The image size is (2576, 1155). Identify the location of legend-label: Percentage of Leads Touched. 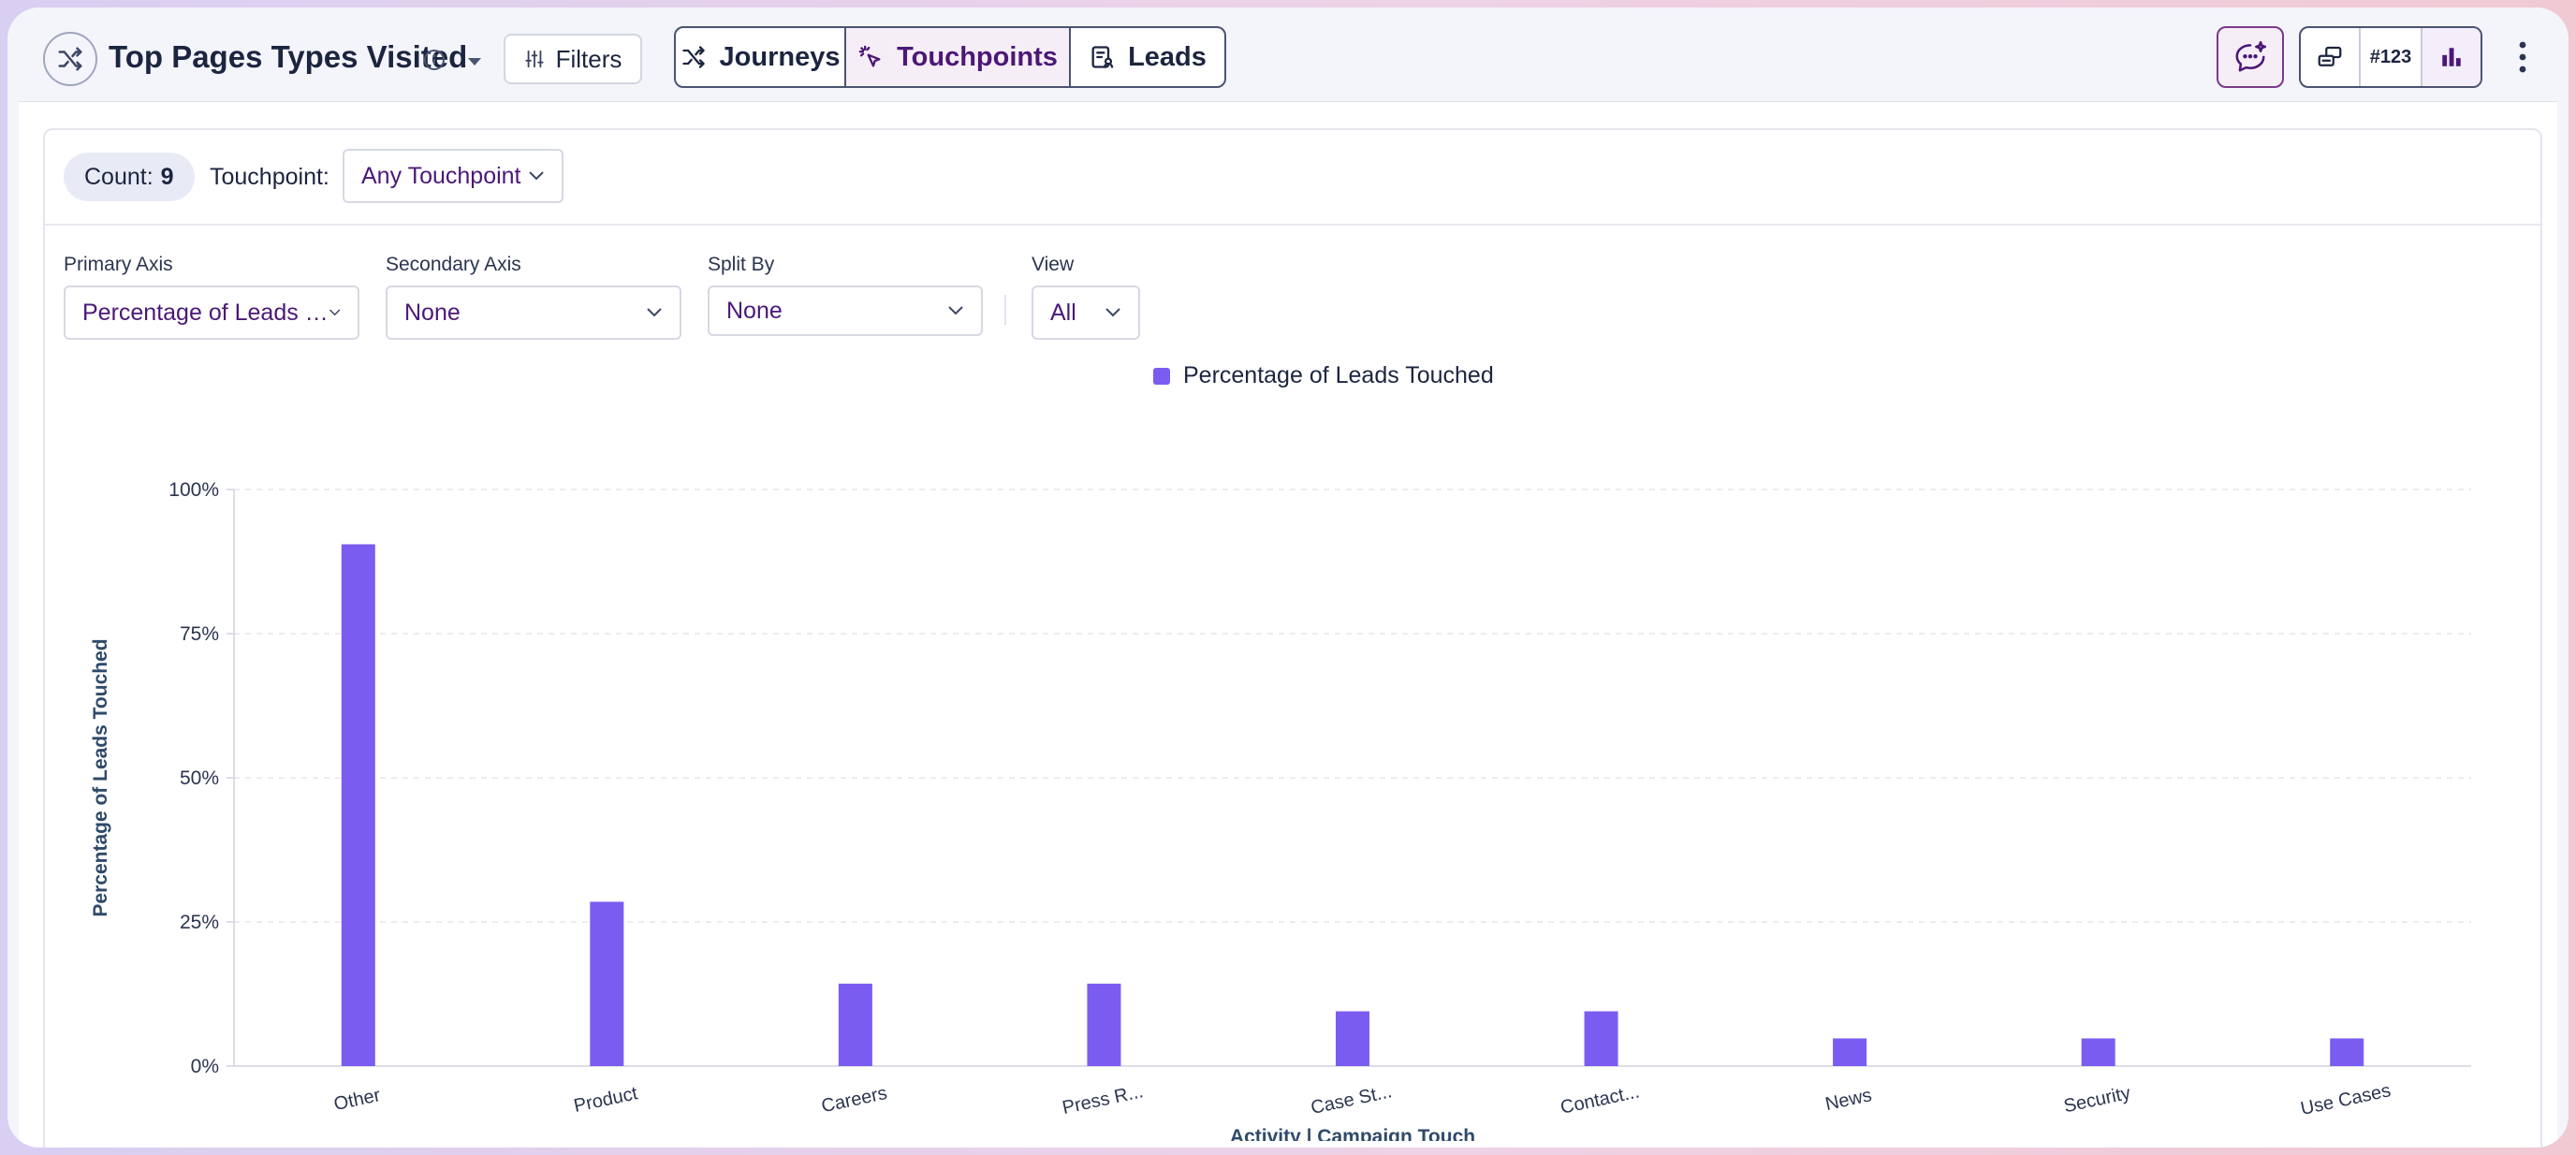
(1338, 375).